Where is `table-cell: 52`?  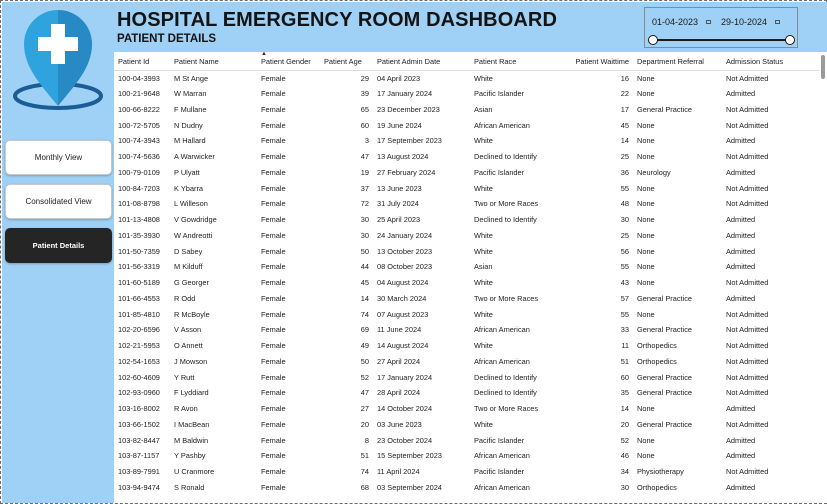
table-cell: 52 is located at coordinates (624, 440).